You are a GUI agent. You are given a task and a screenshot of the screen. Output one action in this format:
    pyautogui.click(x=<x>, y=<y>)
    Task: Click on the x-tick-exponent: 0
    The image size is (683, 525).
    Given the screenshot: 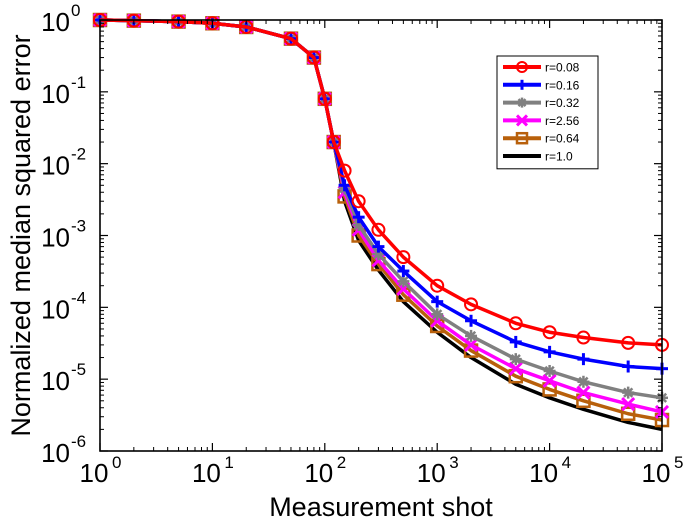 What is the action you would take?
    pyautogui.click(x=116, y=462)
    